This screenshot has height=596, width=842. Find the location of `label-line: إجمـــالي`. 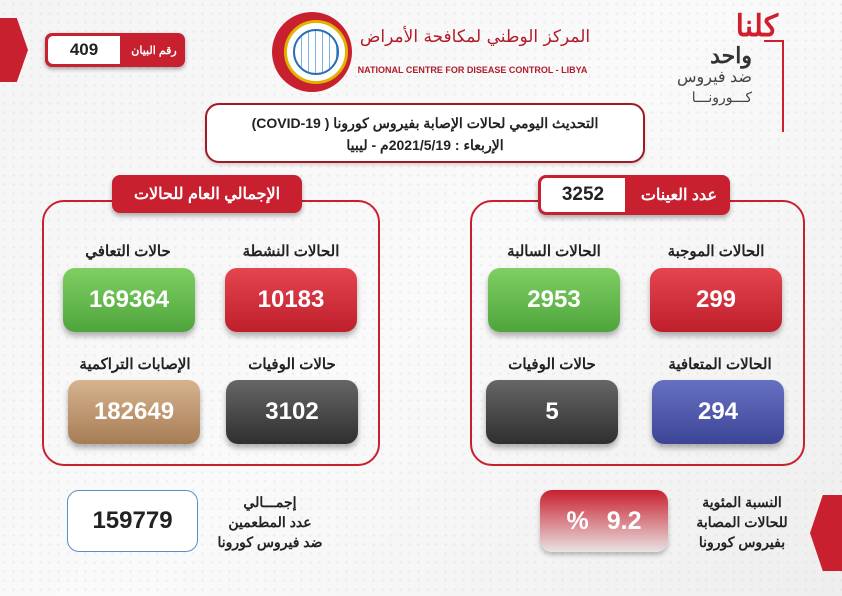

label-line: إجمـــالي is located at coordinates (270, 502).